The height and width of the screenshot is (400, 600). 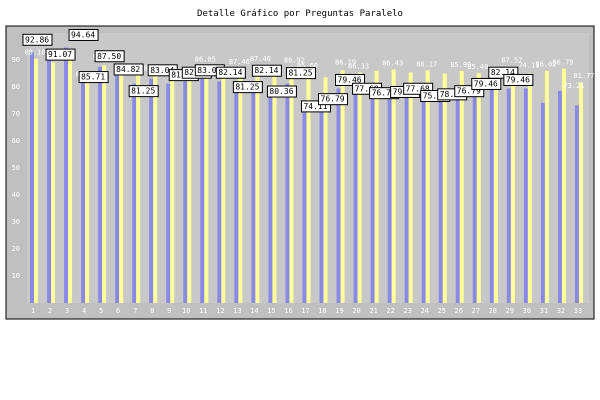 I want to click on faint-value-label: 74.11, so click(x=528, y=66).